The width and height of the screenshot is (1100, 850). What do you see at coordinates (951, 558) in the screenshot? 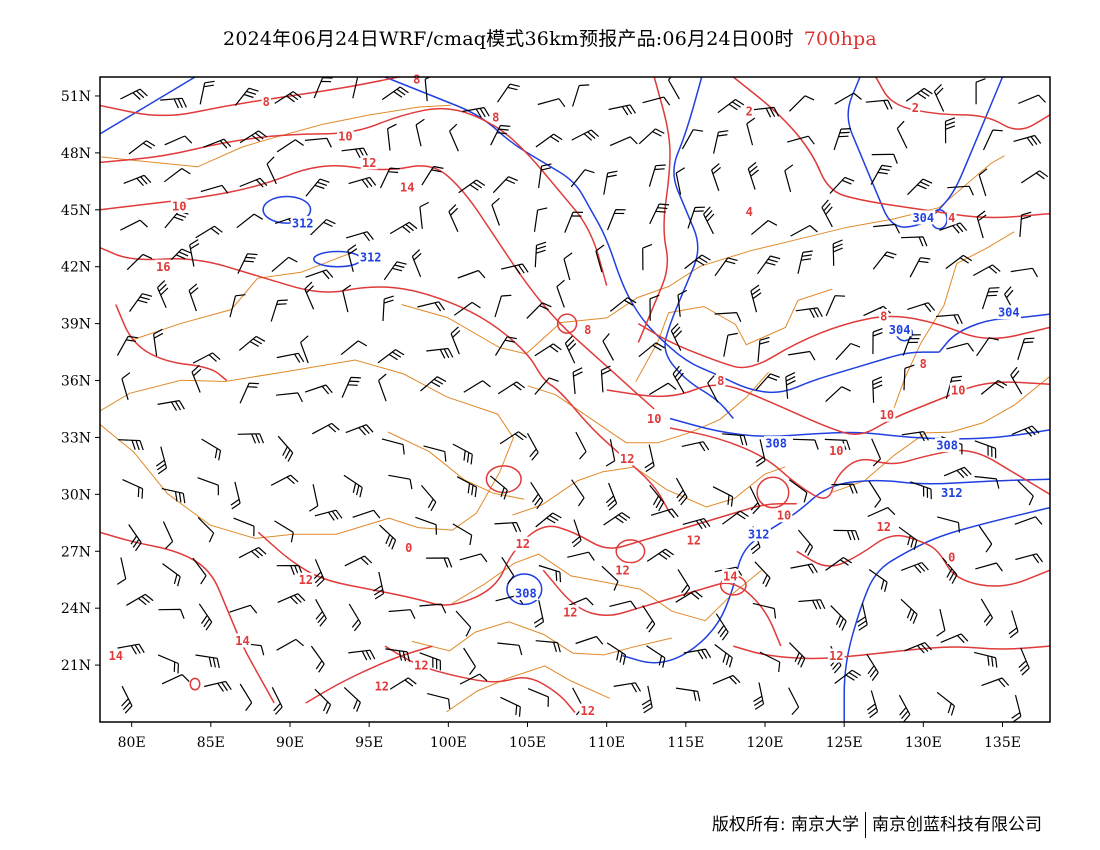
I see `temperature-contour-label: 0` at bounding box center [951, 558].